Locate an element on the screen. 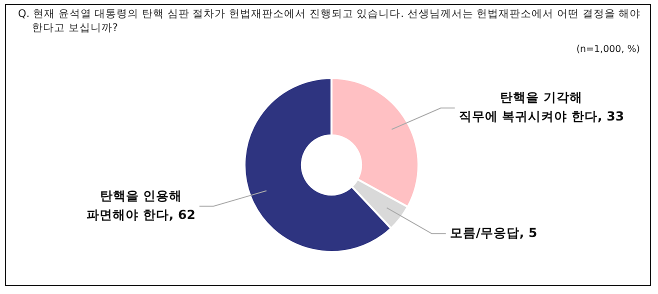 This screenshot has width=658, height=294. chart-subtitle: (n=1,000, %) is located at coordinates (608, 49).